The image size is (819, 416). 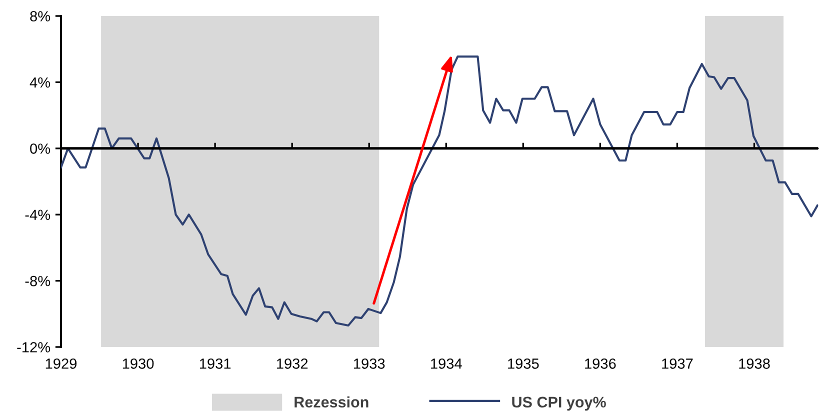 What do you see at coordinates (677, 363) in the screenshot?
I see `x-tick-label: 1937` at bounding box center [677, 363].